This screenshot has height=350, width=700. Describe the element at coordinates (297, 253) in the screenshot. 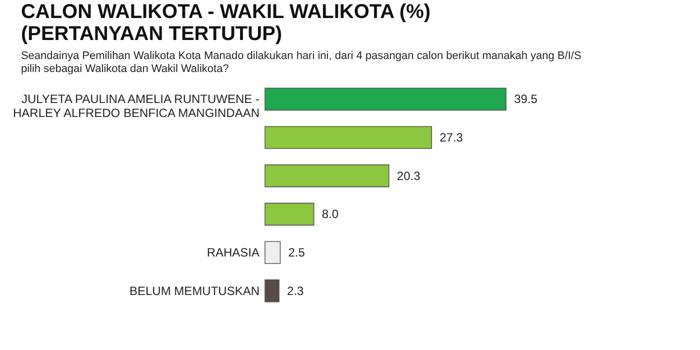

I see `data-label: 2.5` at that location.